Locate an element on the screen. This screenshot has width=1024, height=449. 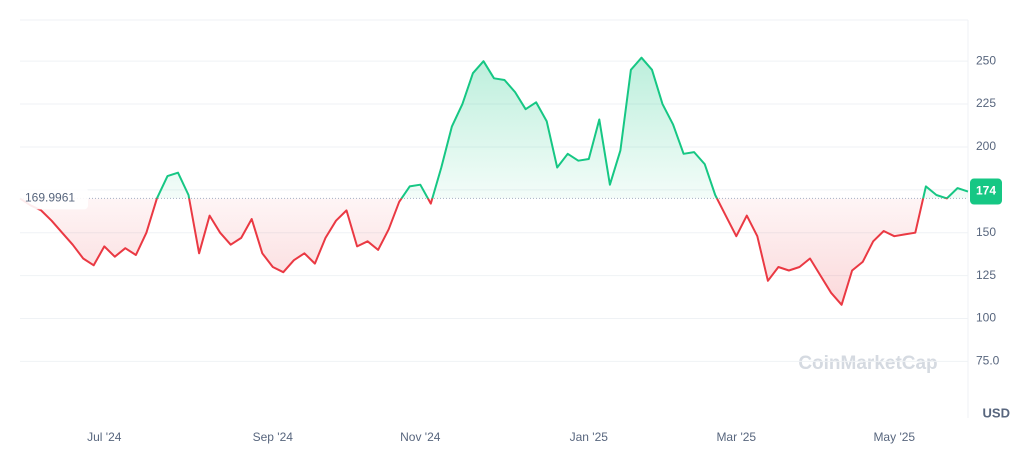
y-tick-label: 200 is located at coordinates (986, 146).